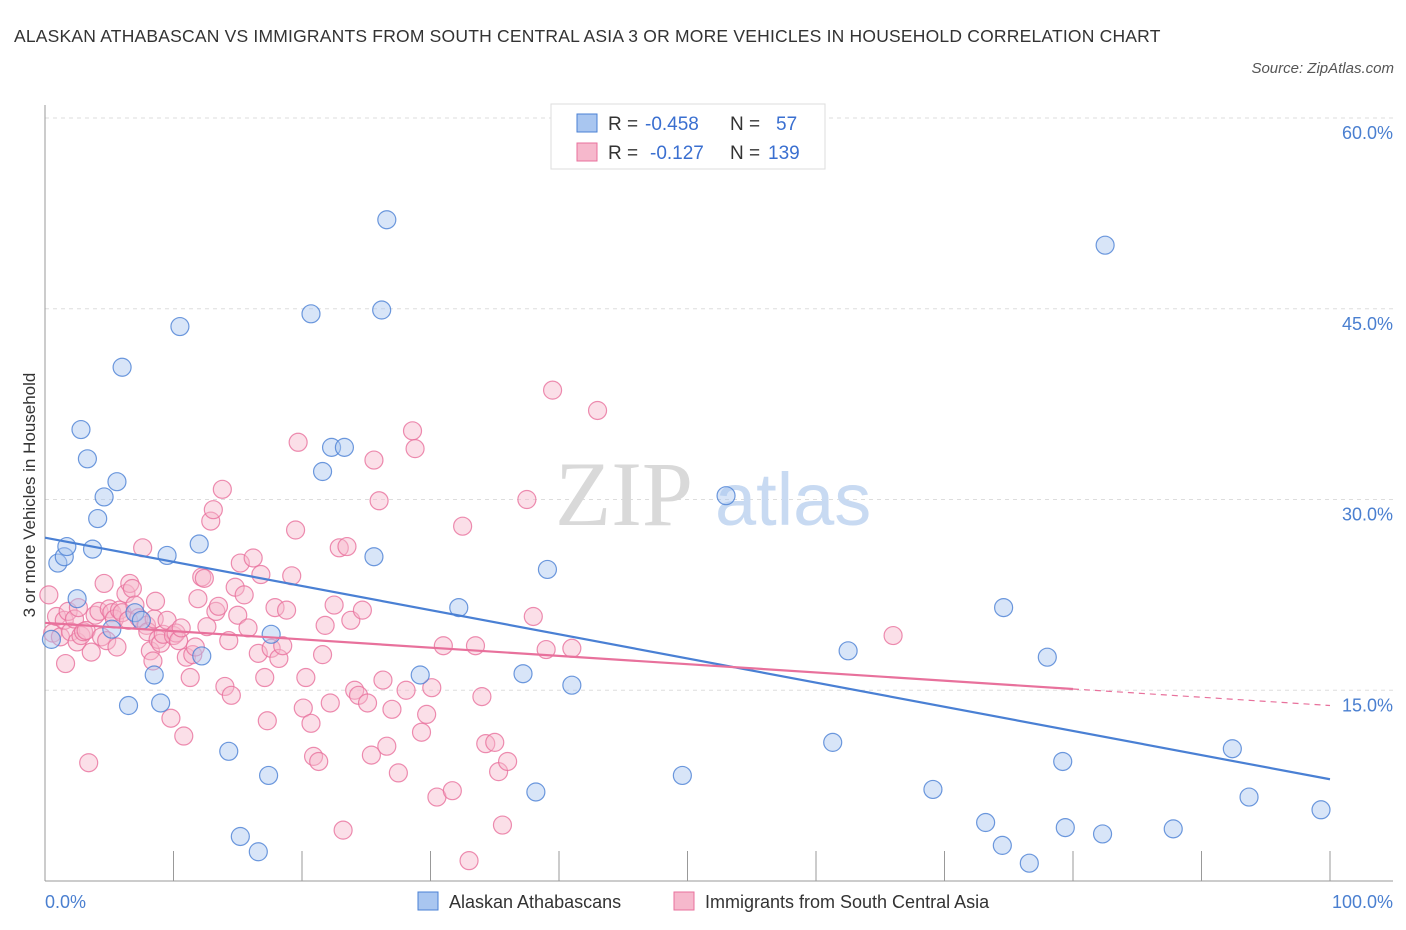 This screenshot has width=1406, height=930. What do you see at coordinates (1362, 902) in the screenshot?
I see `x-tick-label-1: 100.0%` at bounding box center [1362, 902].